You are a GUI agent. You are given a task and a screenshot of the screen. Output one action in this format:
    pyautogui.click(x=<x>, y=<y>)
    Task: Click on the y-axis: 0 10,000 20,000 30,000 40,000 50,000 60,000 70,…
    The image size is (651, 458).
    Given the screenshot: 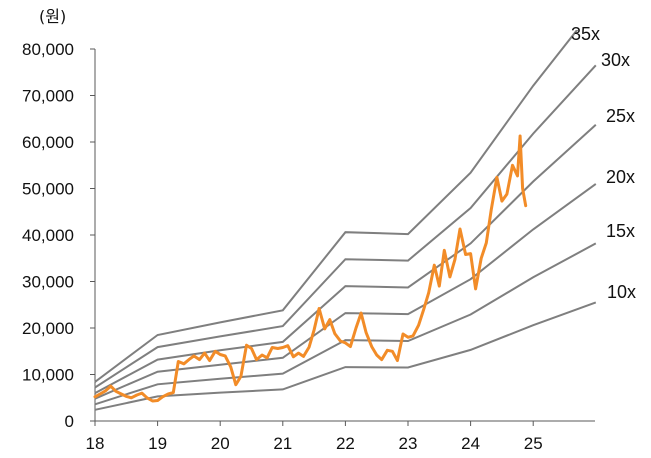 What is the action you would take?
    pyautogui.click(x=59, y=235)
    